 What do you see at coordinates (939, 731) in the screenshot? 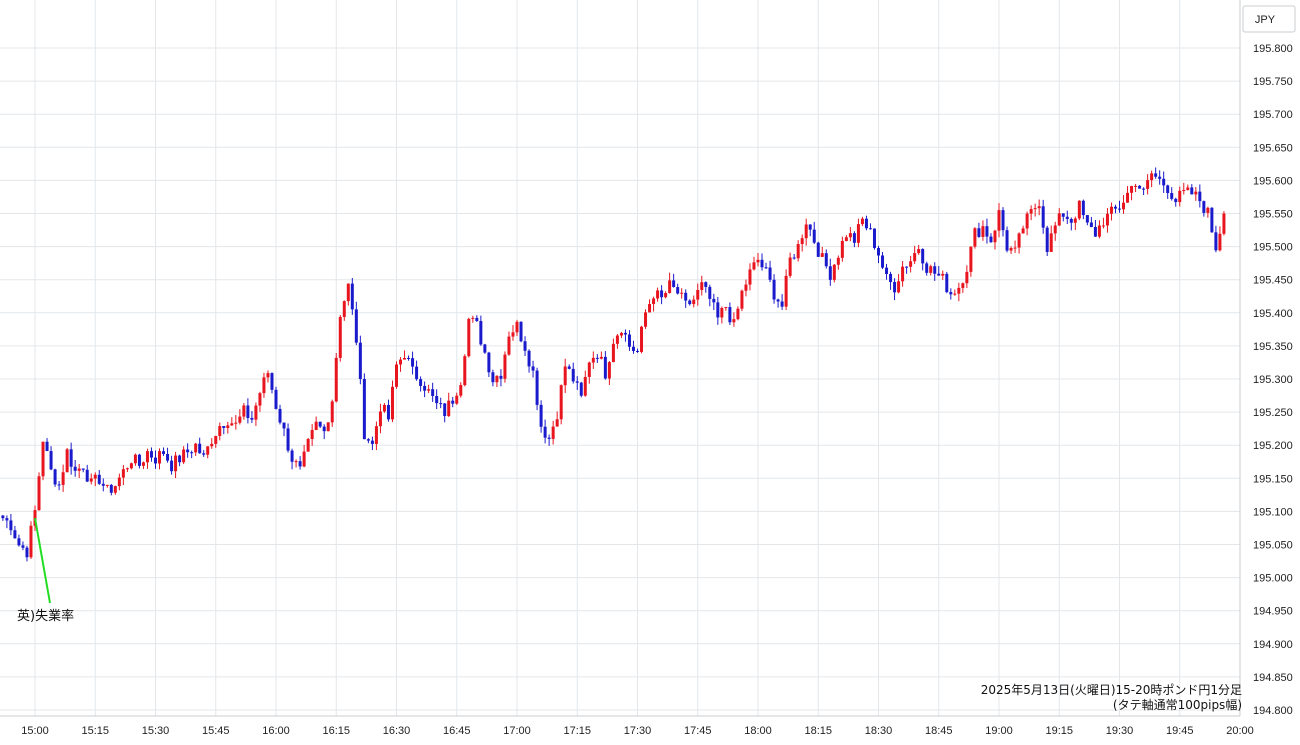
I see `time-tick-label: 18:45` at bounding box center [939, 731].